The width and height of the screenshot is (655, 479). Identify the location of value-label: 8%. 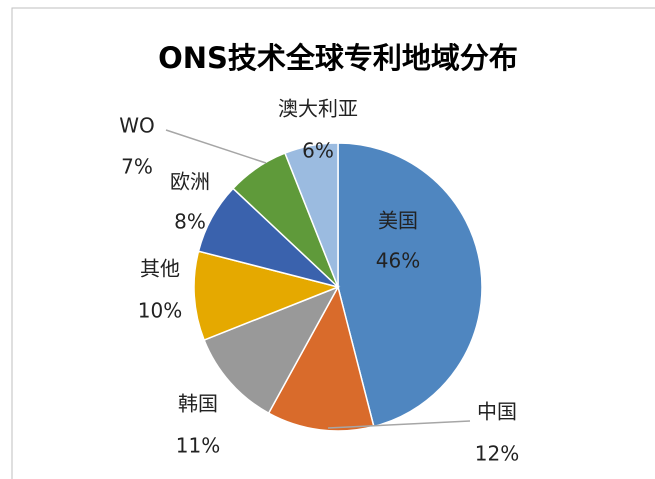
(190, 222).